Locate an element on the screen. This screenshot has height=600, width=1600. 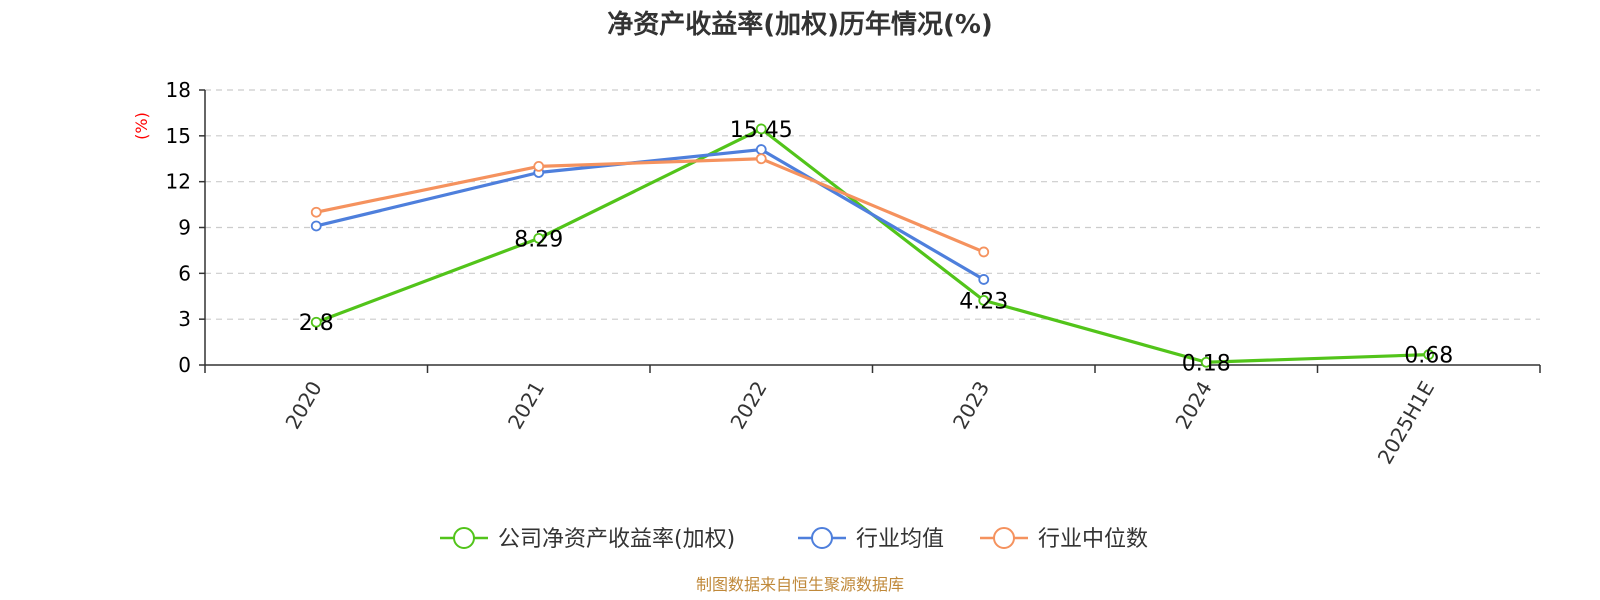
data-label: 0.68 is located at coordinates (1428, 356).